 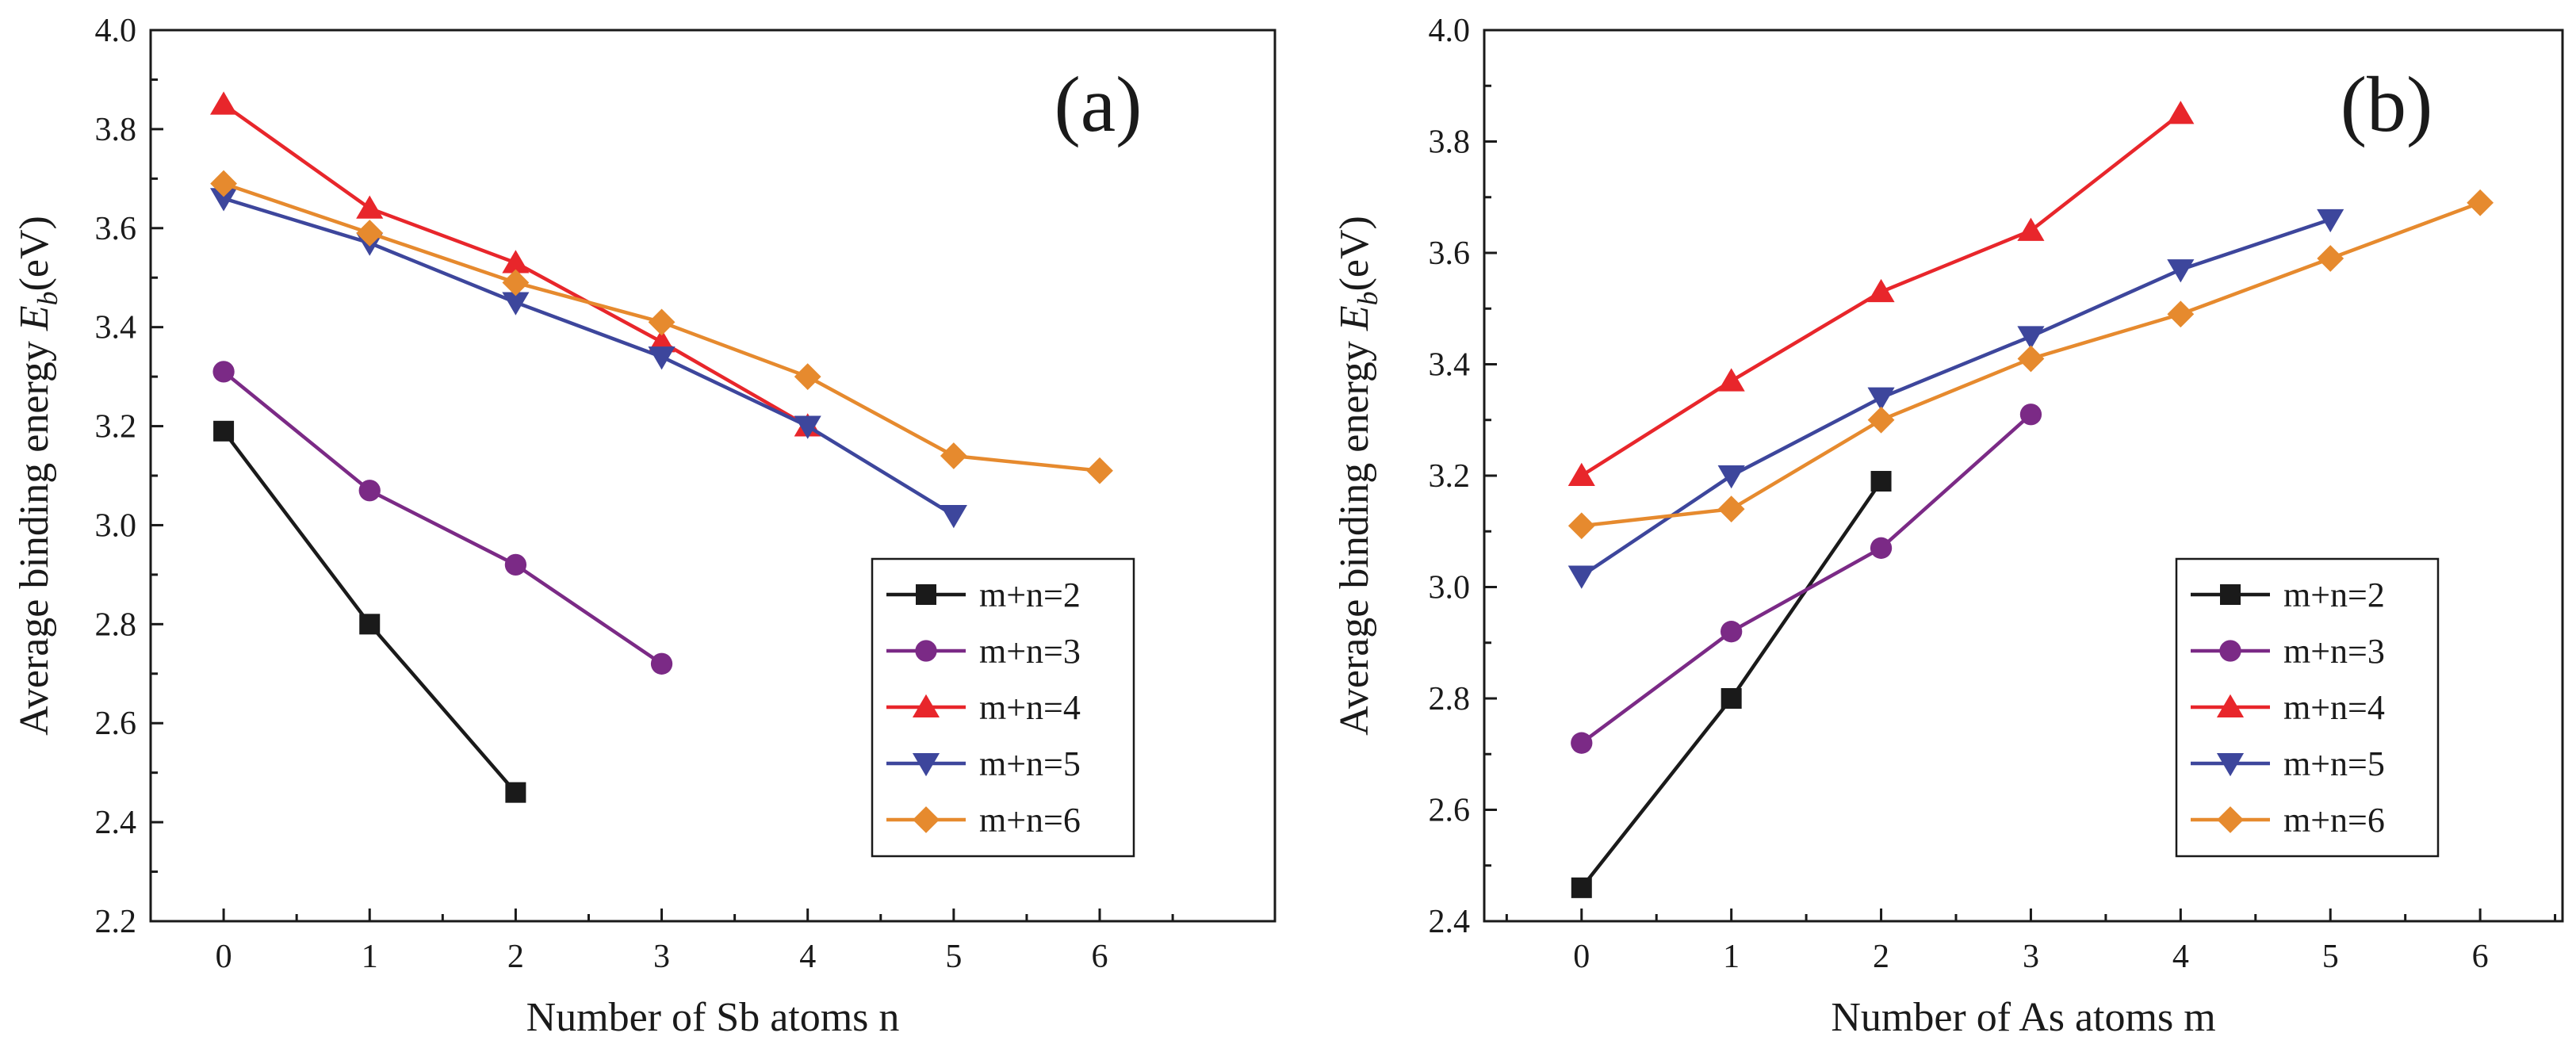 What do you see at coordinates (2288, 763) in the screenshot?
I see `legend-entry: m+n=5` at bounding box center [2288, 763].